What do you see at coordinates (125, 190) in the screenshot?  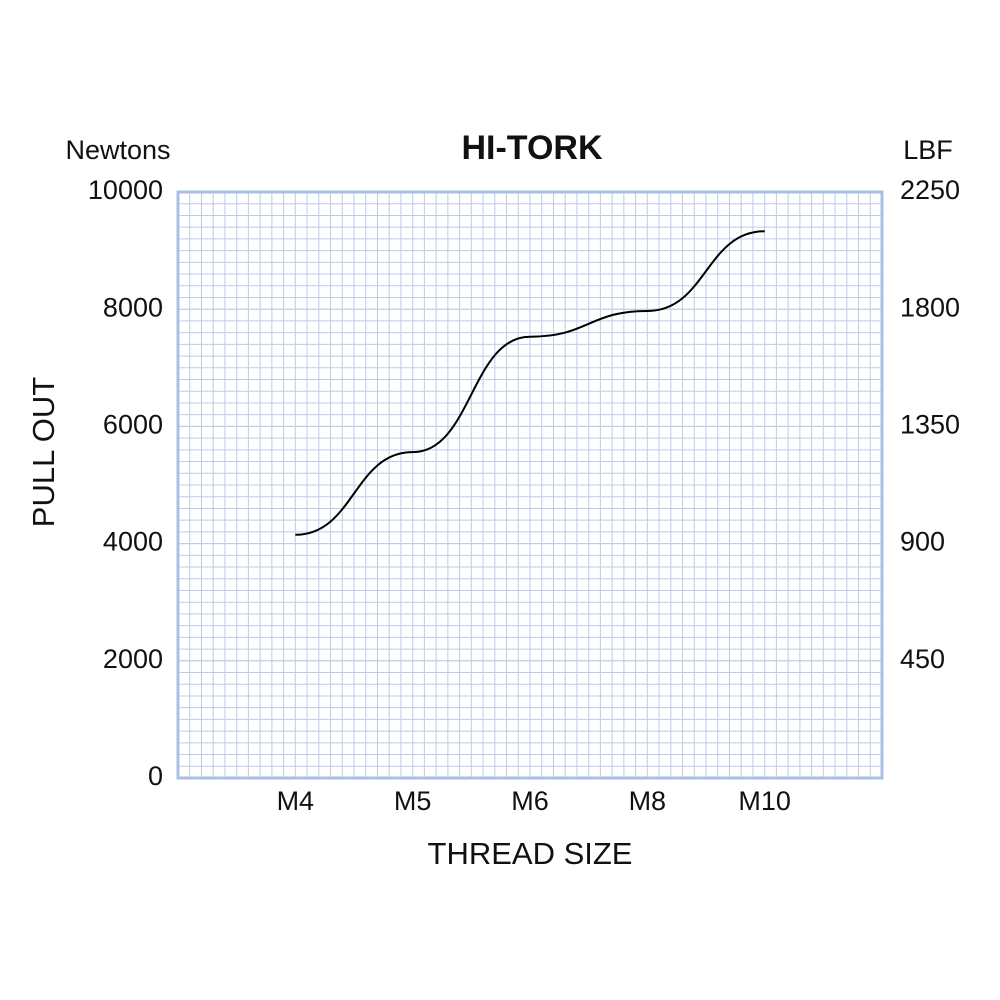 I see `y-tick-label: 10000` at bounding box center [125, 190].